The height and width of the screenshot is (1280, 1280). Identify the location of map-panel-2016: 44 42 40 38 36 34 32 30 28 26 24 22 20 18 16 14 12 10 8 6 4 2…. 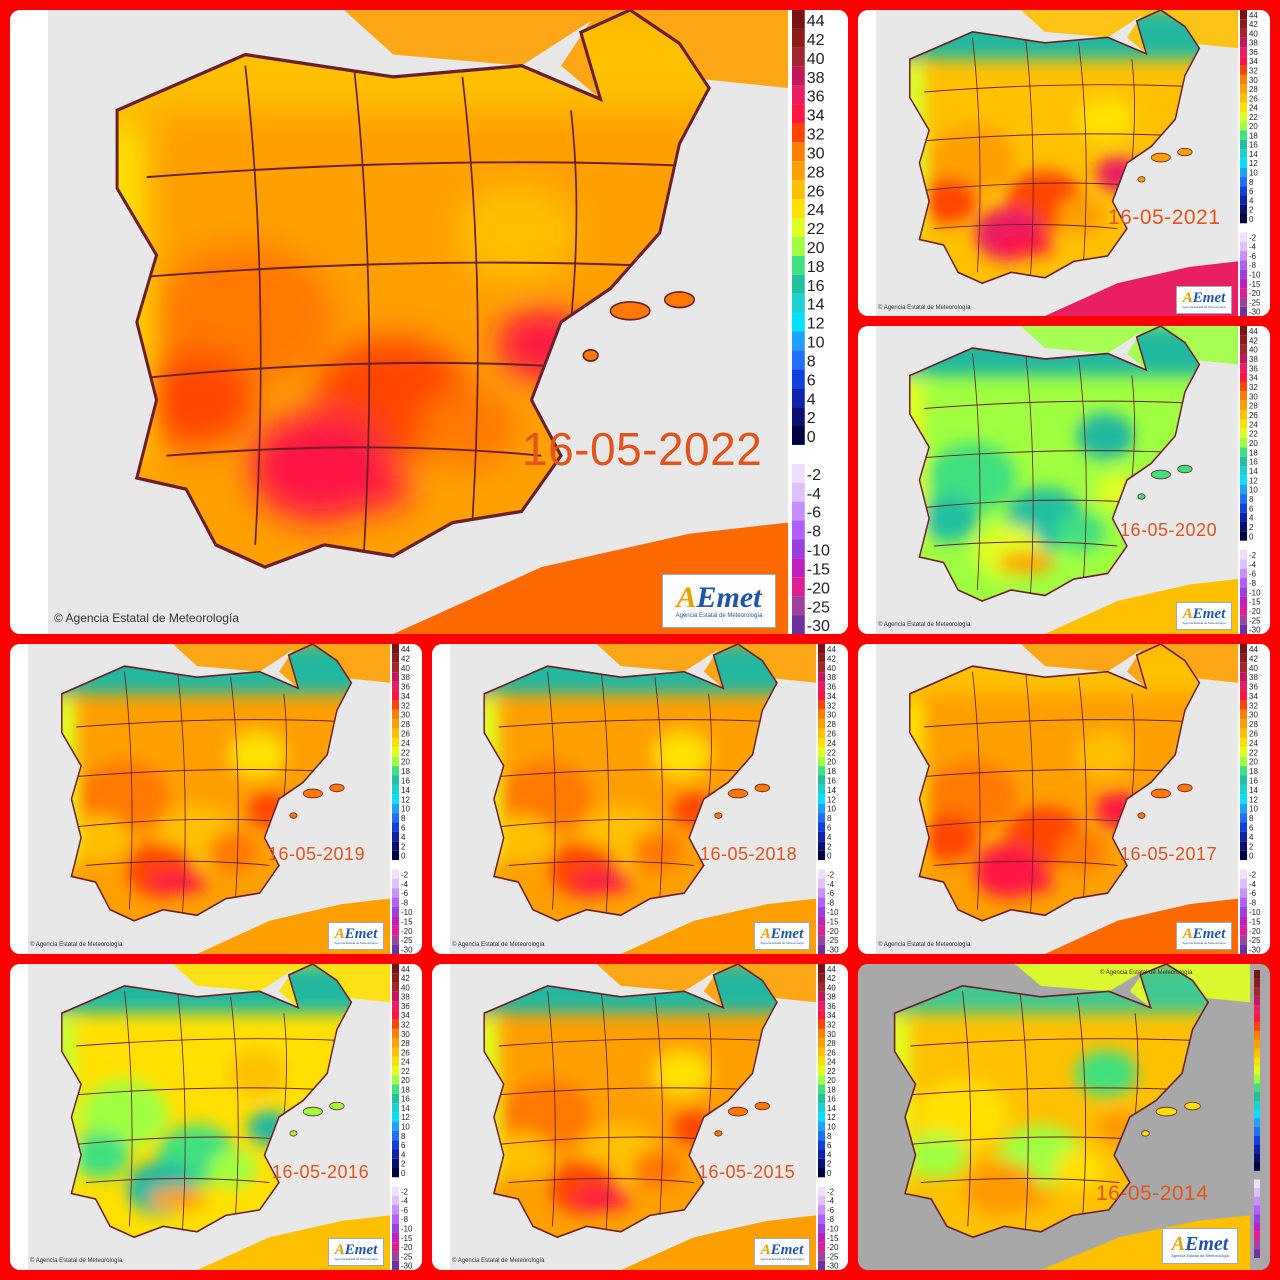
(216, 1117).